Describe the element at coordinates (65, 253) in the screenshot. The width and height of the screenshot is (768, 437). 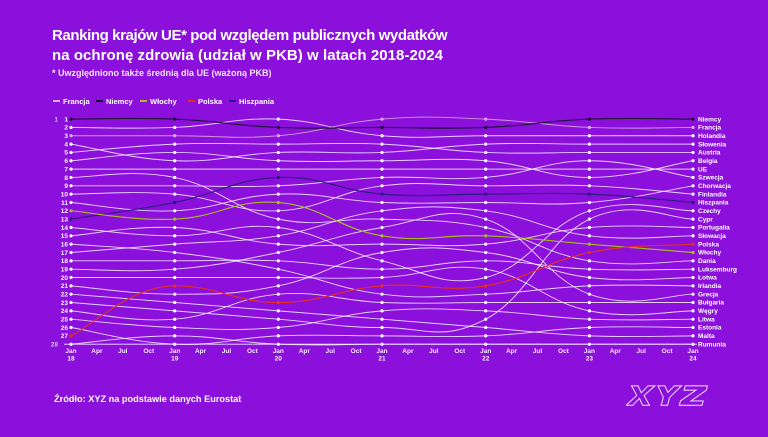
I see `svg-text: 17` at that location.